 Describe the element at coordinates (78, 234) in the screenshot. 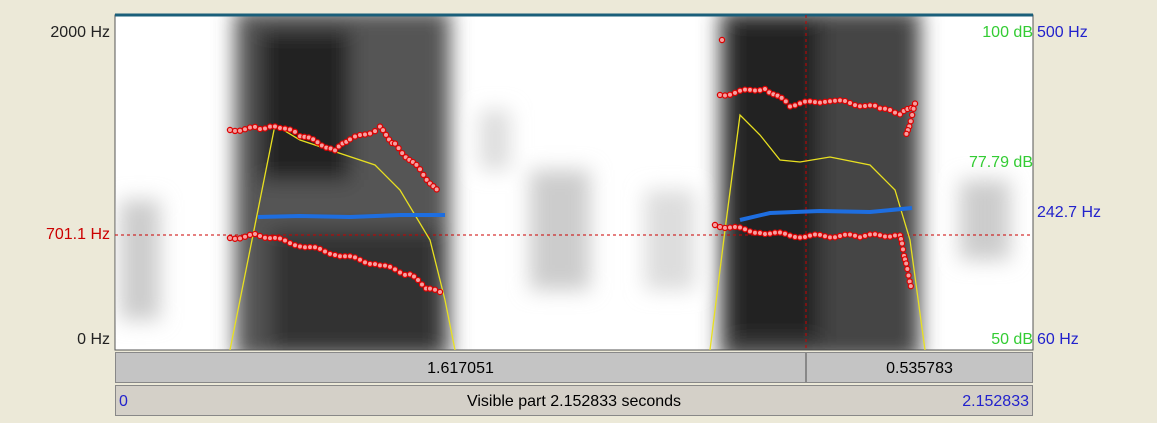

I see `freq-cursor-label: 701.1 Hz` at that location.